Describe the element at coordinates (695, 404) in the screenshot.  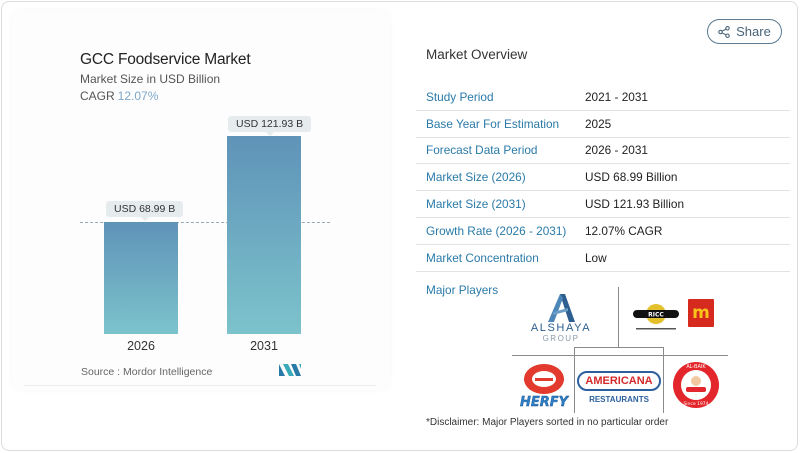
I see `svg-text: Since 1974` at that location.